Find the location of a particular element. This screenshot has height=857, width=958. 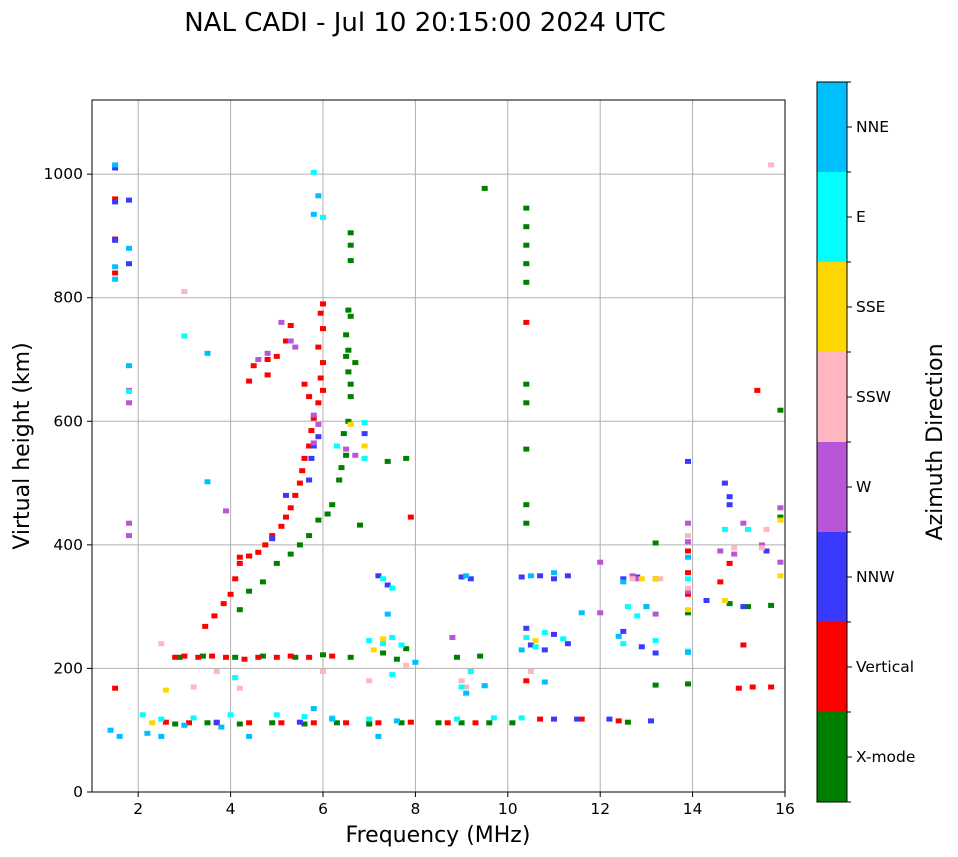

azimuth-colorbar: X-mode Vertical NNW W SSW SSE E NNE is located at coordinates (865, 442).